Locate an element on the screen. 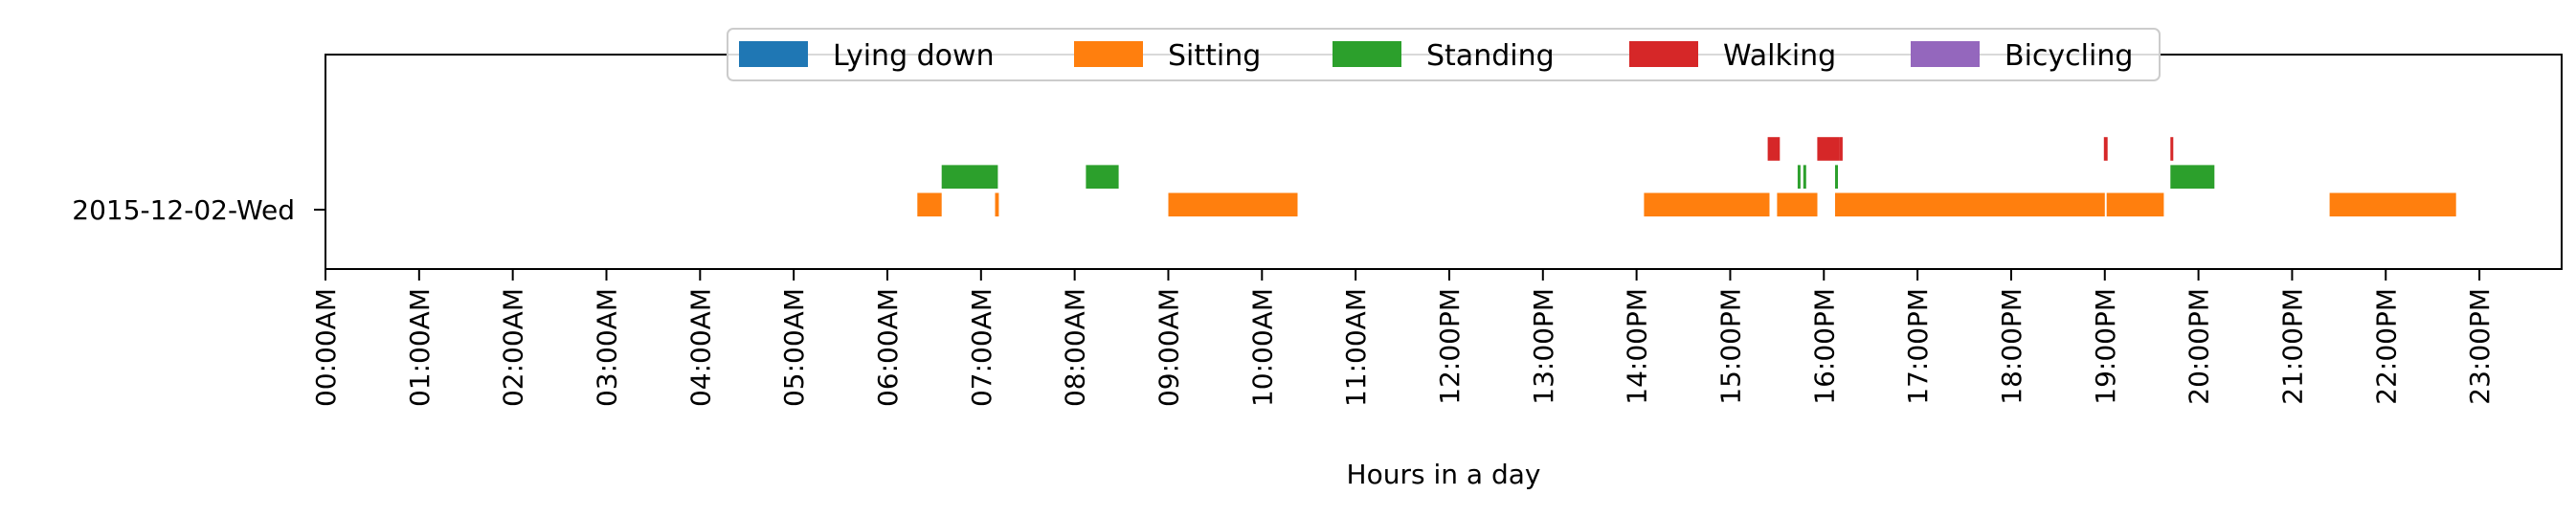  x-tick-label: 06:00AM is located at coordinates (888, 347).